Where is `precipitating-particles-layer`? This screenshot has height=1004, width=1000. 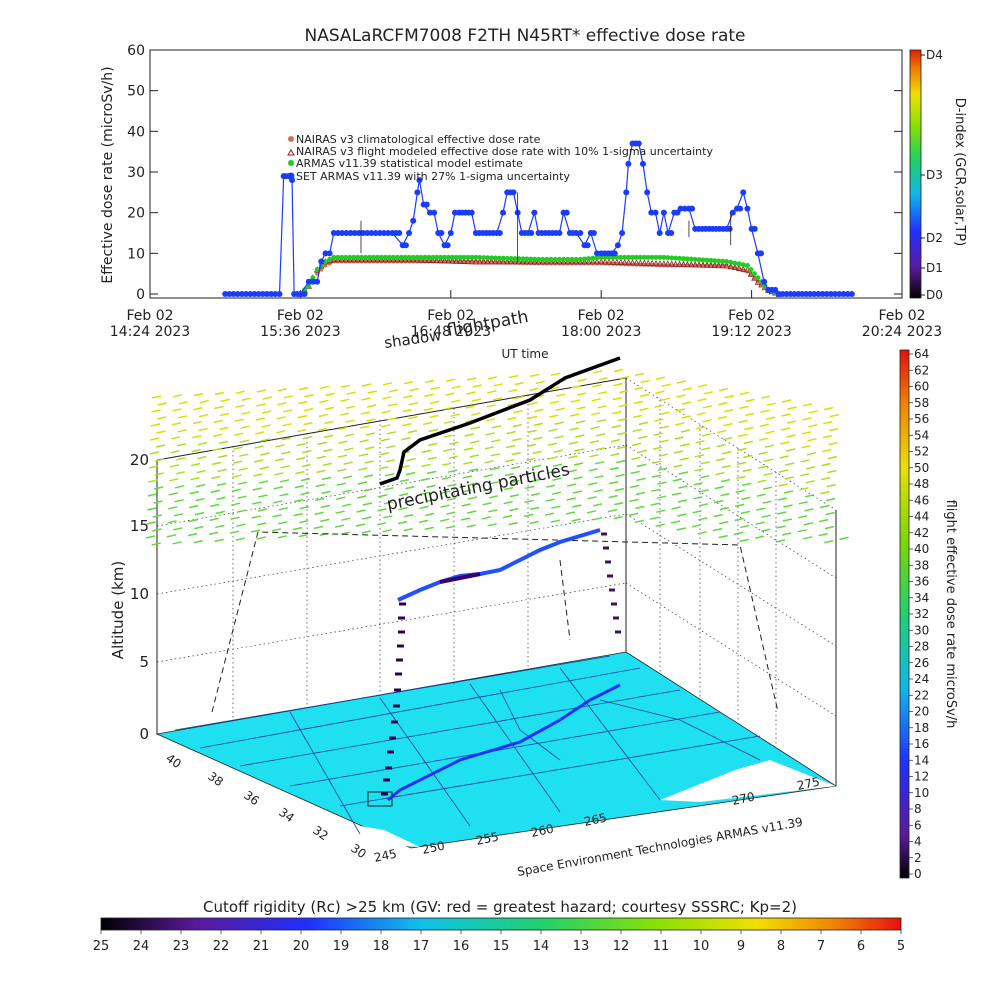 precipitating-particles-layer is located at coordinates (497, 457).